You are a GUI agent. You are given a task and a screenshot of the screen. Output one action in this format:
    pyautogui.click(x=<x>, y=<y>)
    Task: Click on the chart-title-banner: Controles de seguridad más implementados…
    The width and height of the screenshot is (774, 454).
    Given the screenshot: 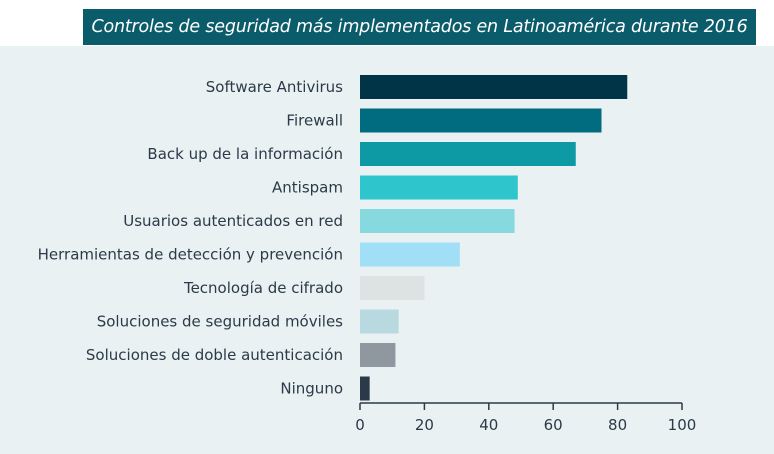 What is the action you would take?
    pyautogui.click(x=419, y=27)
    